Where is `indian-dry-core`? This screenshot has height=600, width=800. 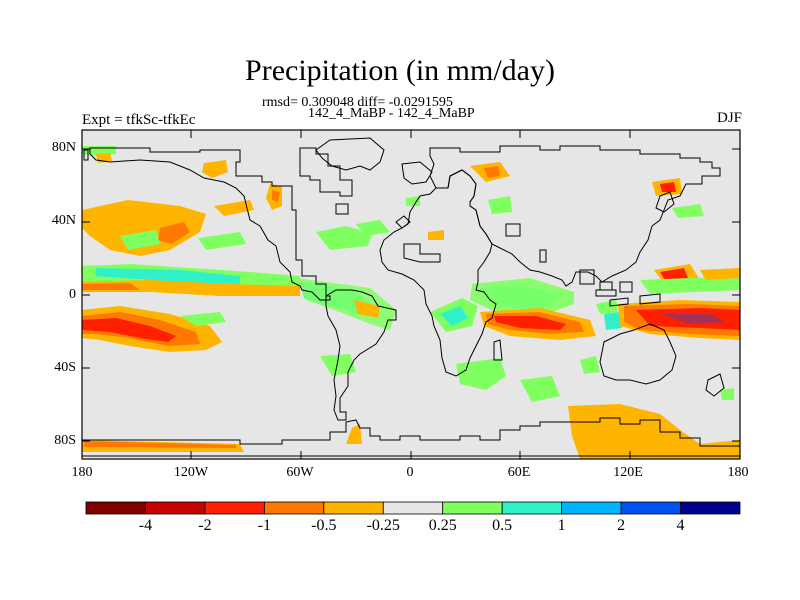 indian-dry-core is located at coordinates (530, 323).